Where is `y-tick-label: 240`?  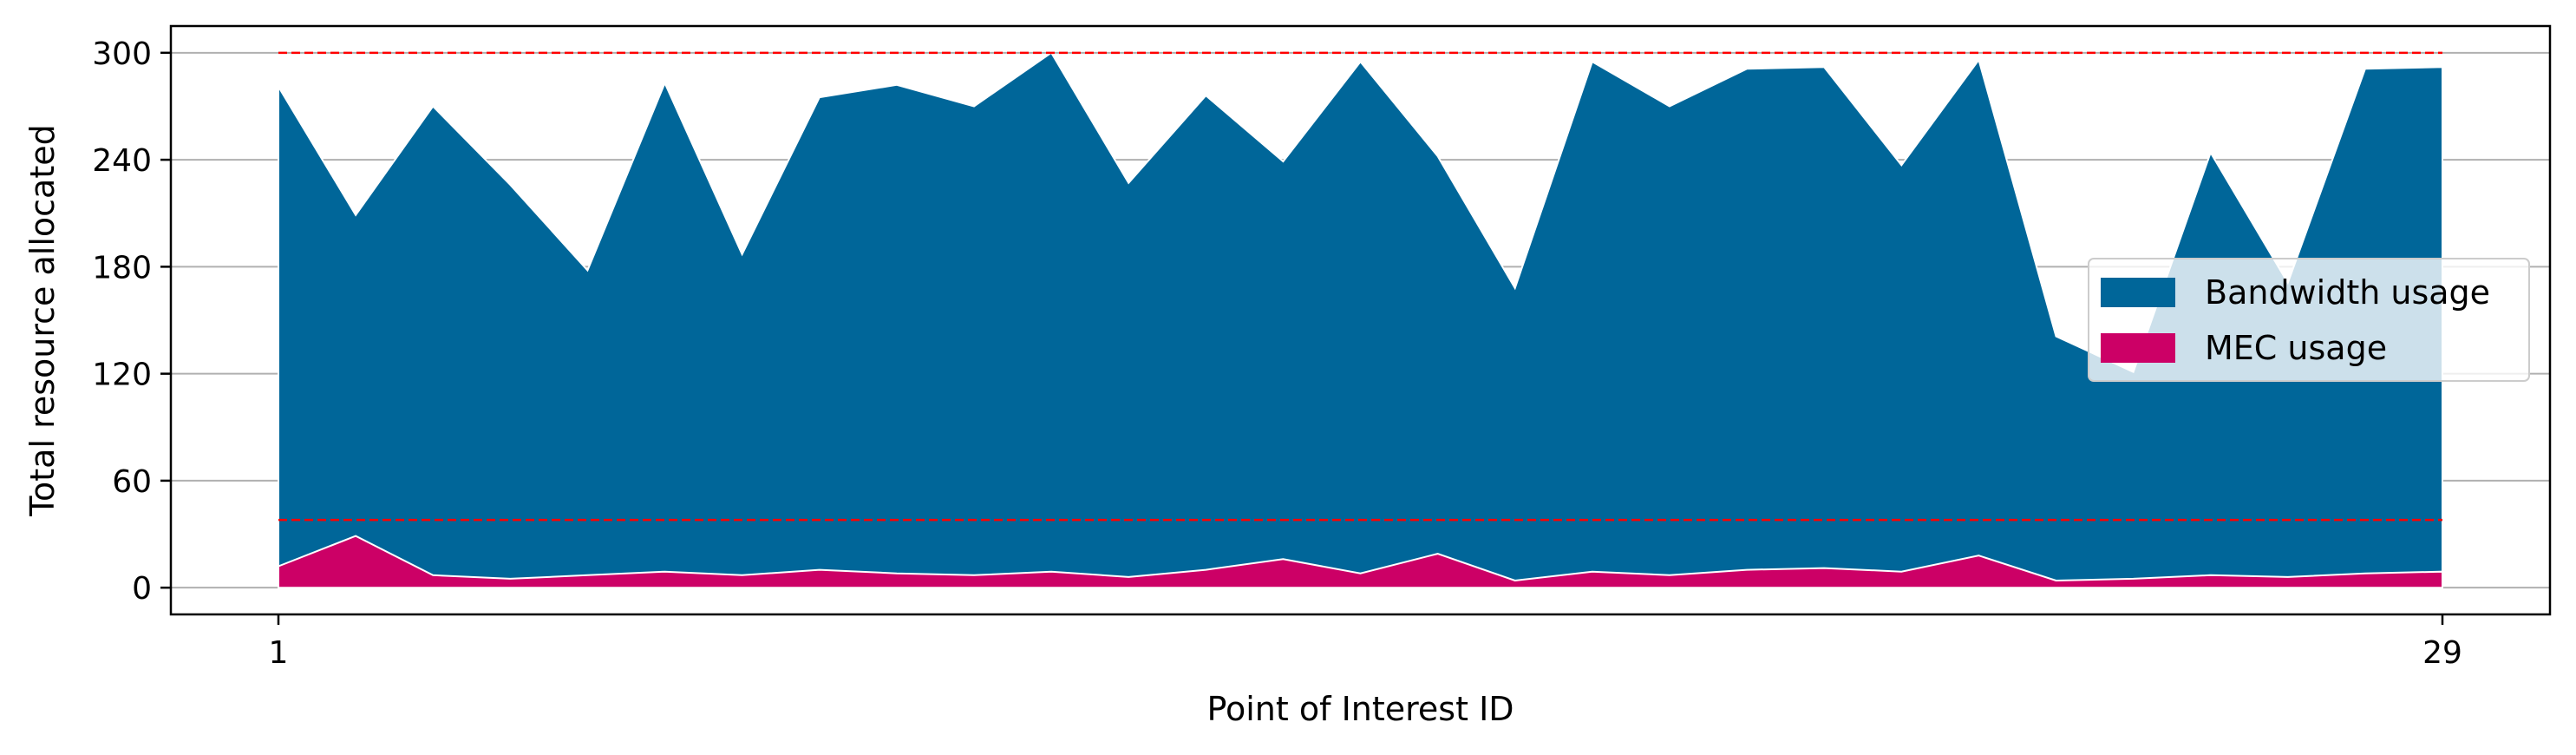 y-tick-label: 240 is located at coordinates (122, 161).